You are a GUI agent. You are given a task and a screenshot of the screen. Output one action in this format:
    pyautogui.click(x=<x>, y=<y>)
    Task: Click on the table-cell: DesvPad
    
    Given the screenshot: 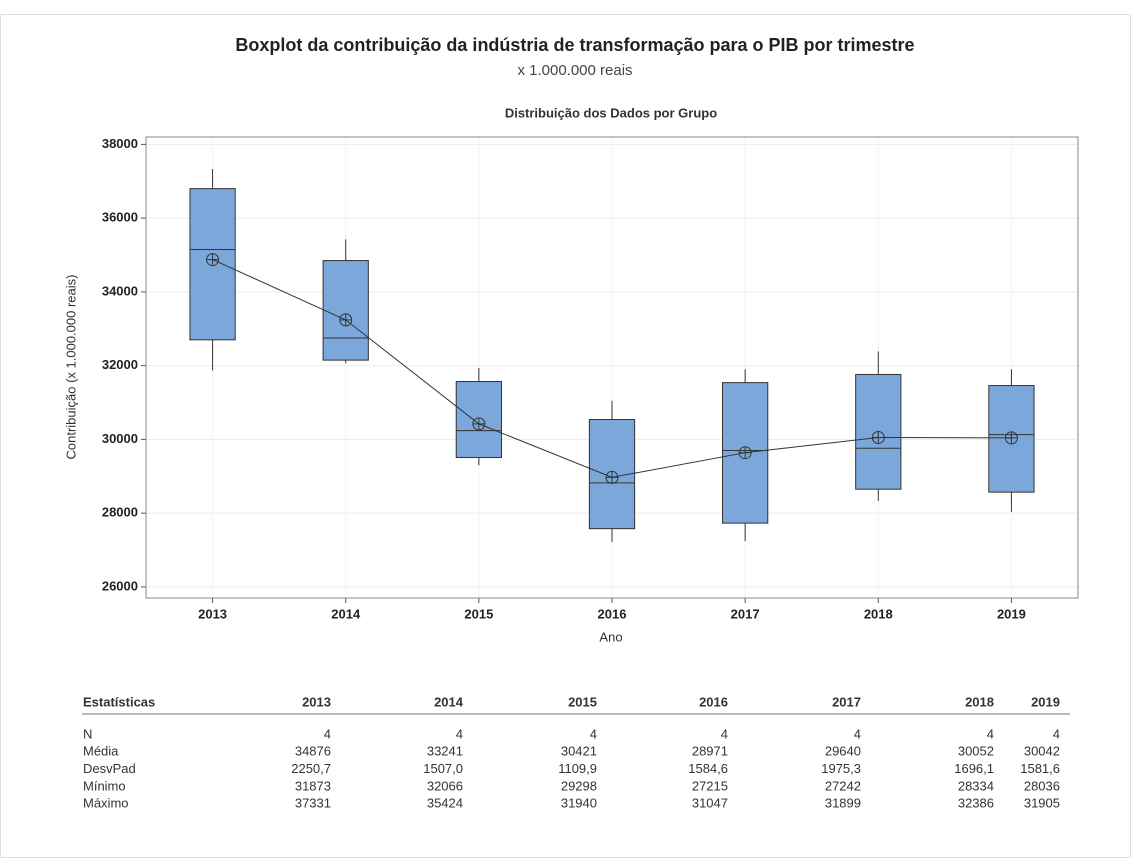 What is the action you would take?
    pyautogui.click(x=109, y=768)
    